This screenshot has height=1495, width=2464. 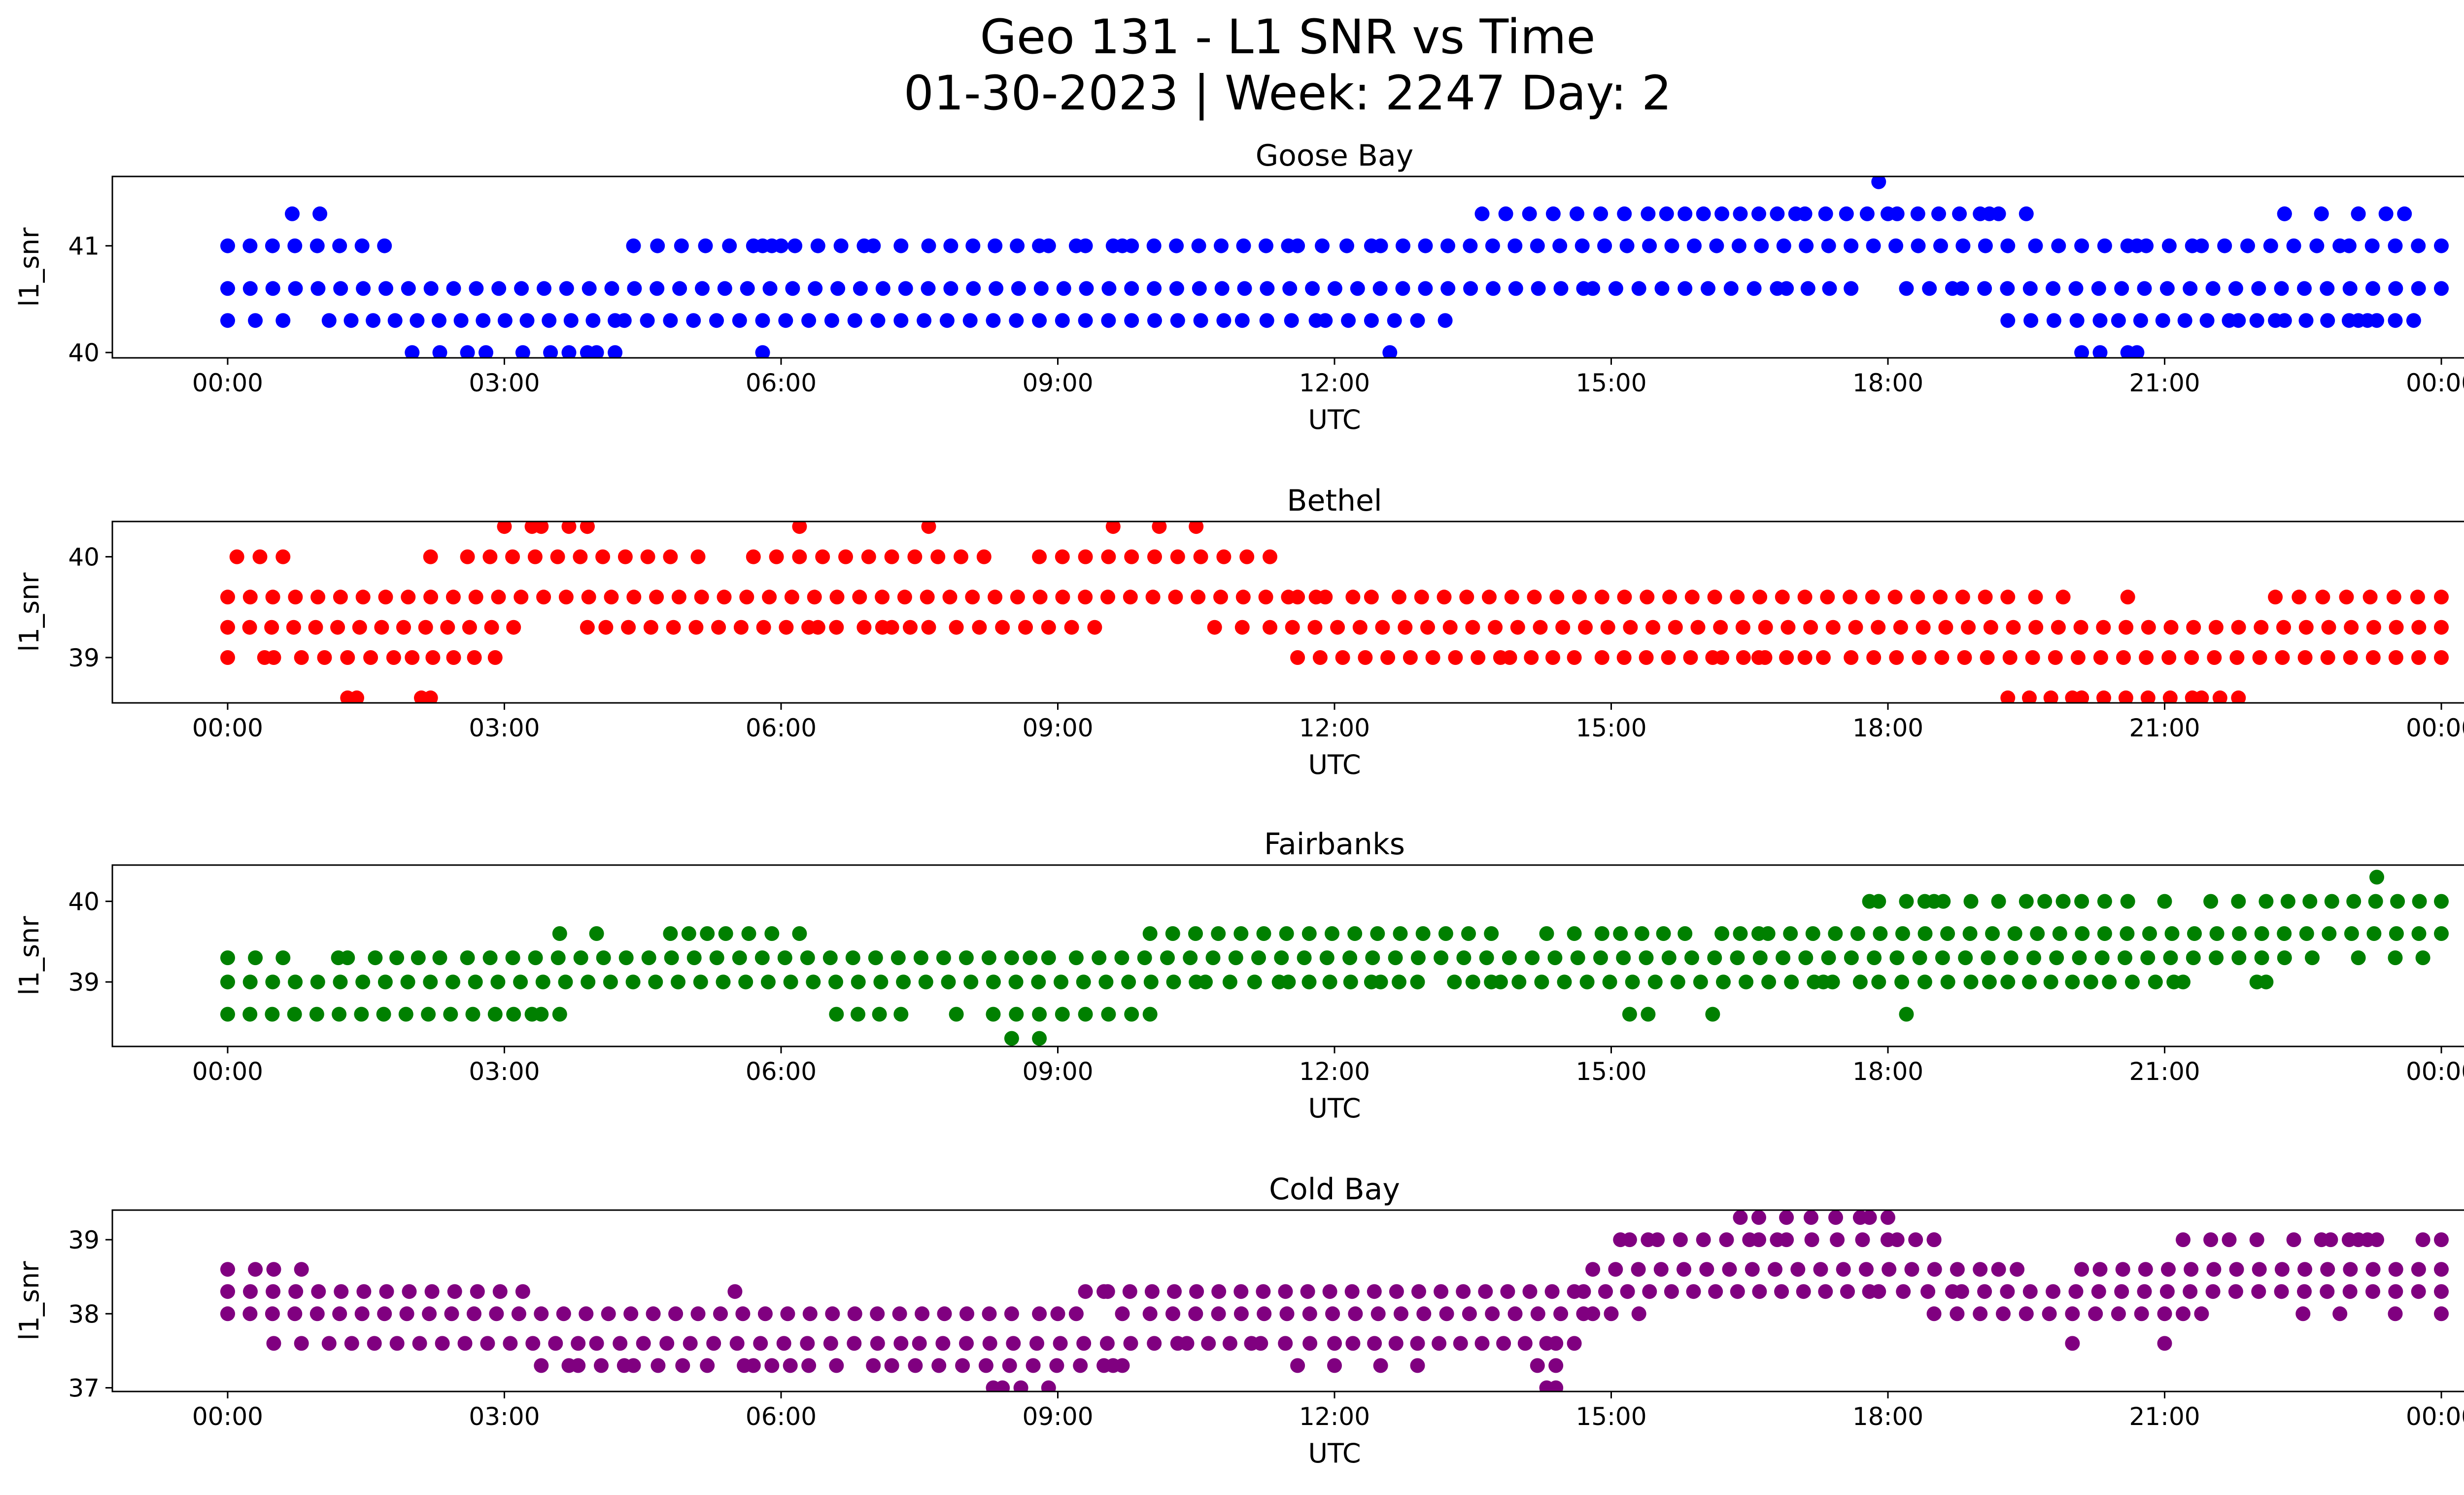 I want to click on y-axis-label: l1_snr, so click(x=29, y=612).